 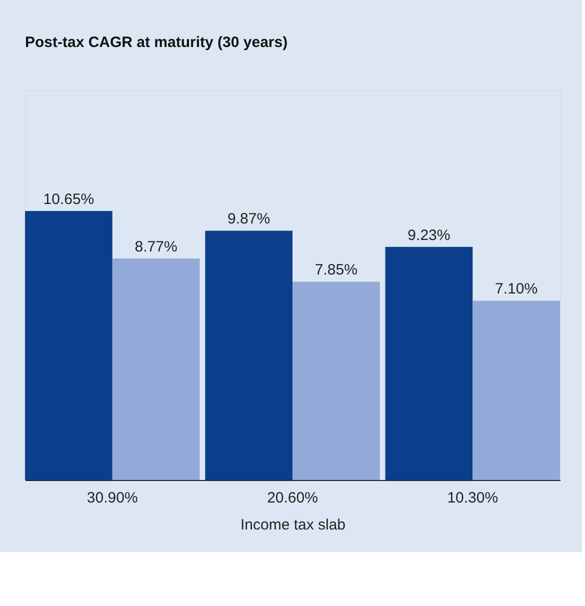 What do you see at coordinates (516, 289) in the screenshot?
I see `data-label: 7.10%` at bounding box center [516, 289].